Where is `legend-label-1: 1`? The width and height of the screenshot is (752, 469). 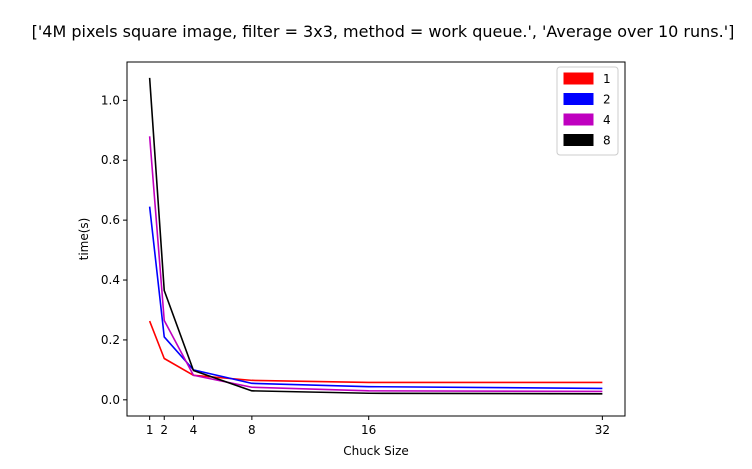 legend-label-1: 1 is located at coordinates (607, 79).